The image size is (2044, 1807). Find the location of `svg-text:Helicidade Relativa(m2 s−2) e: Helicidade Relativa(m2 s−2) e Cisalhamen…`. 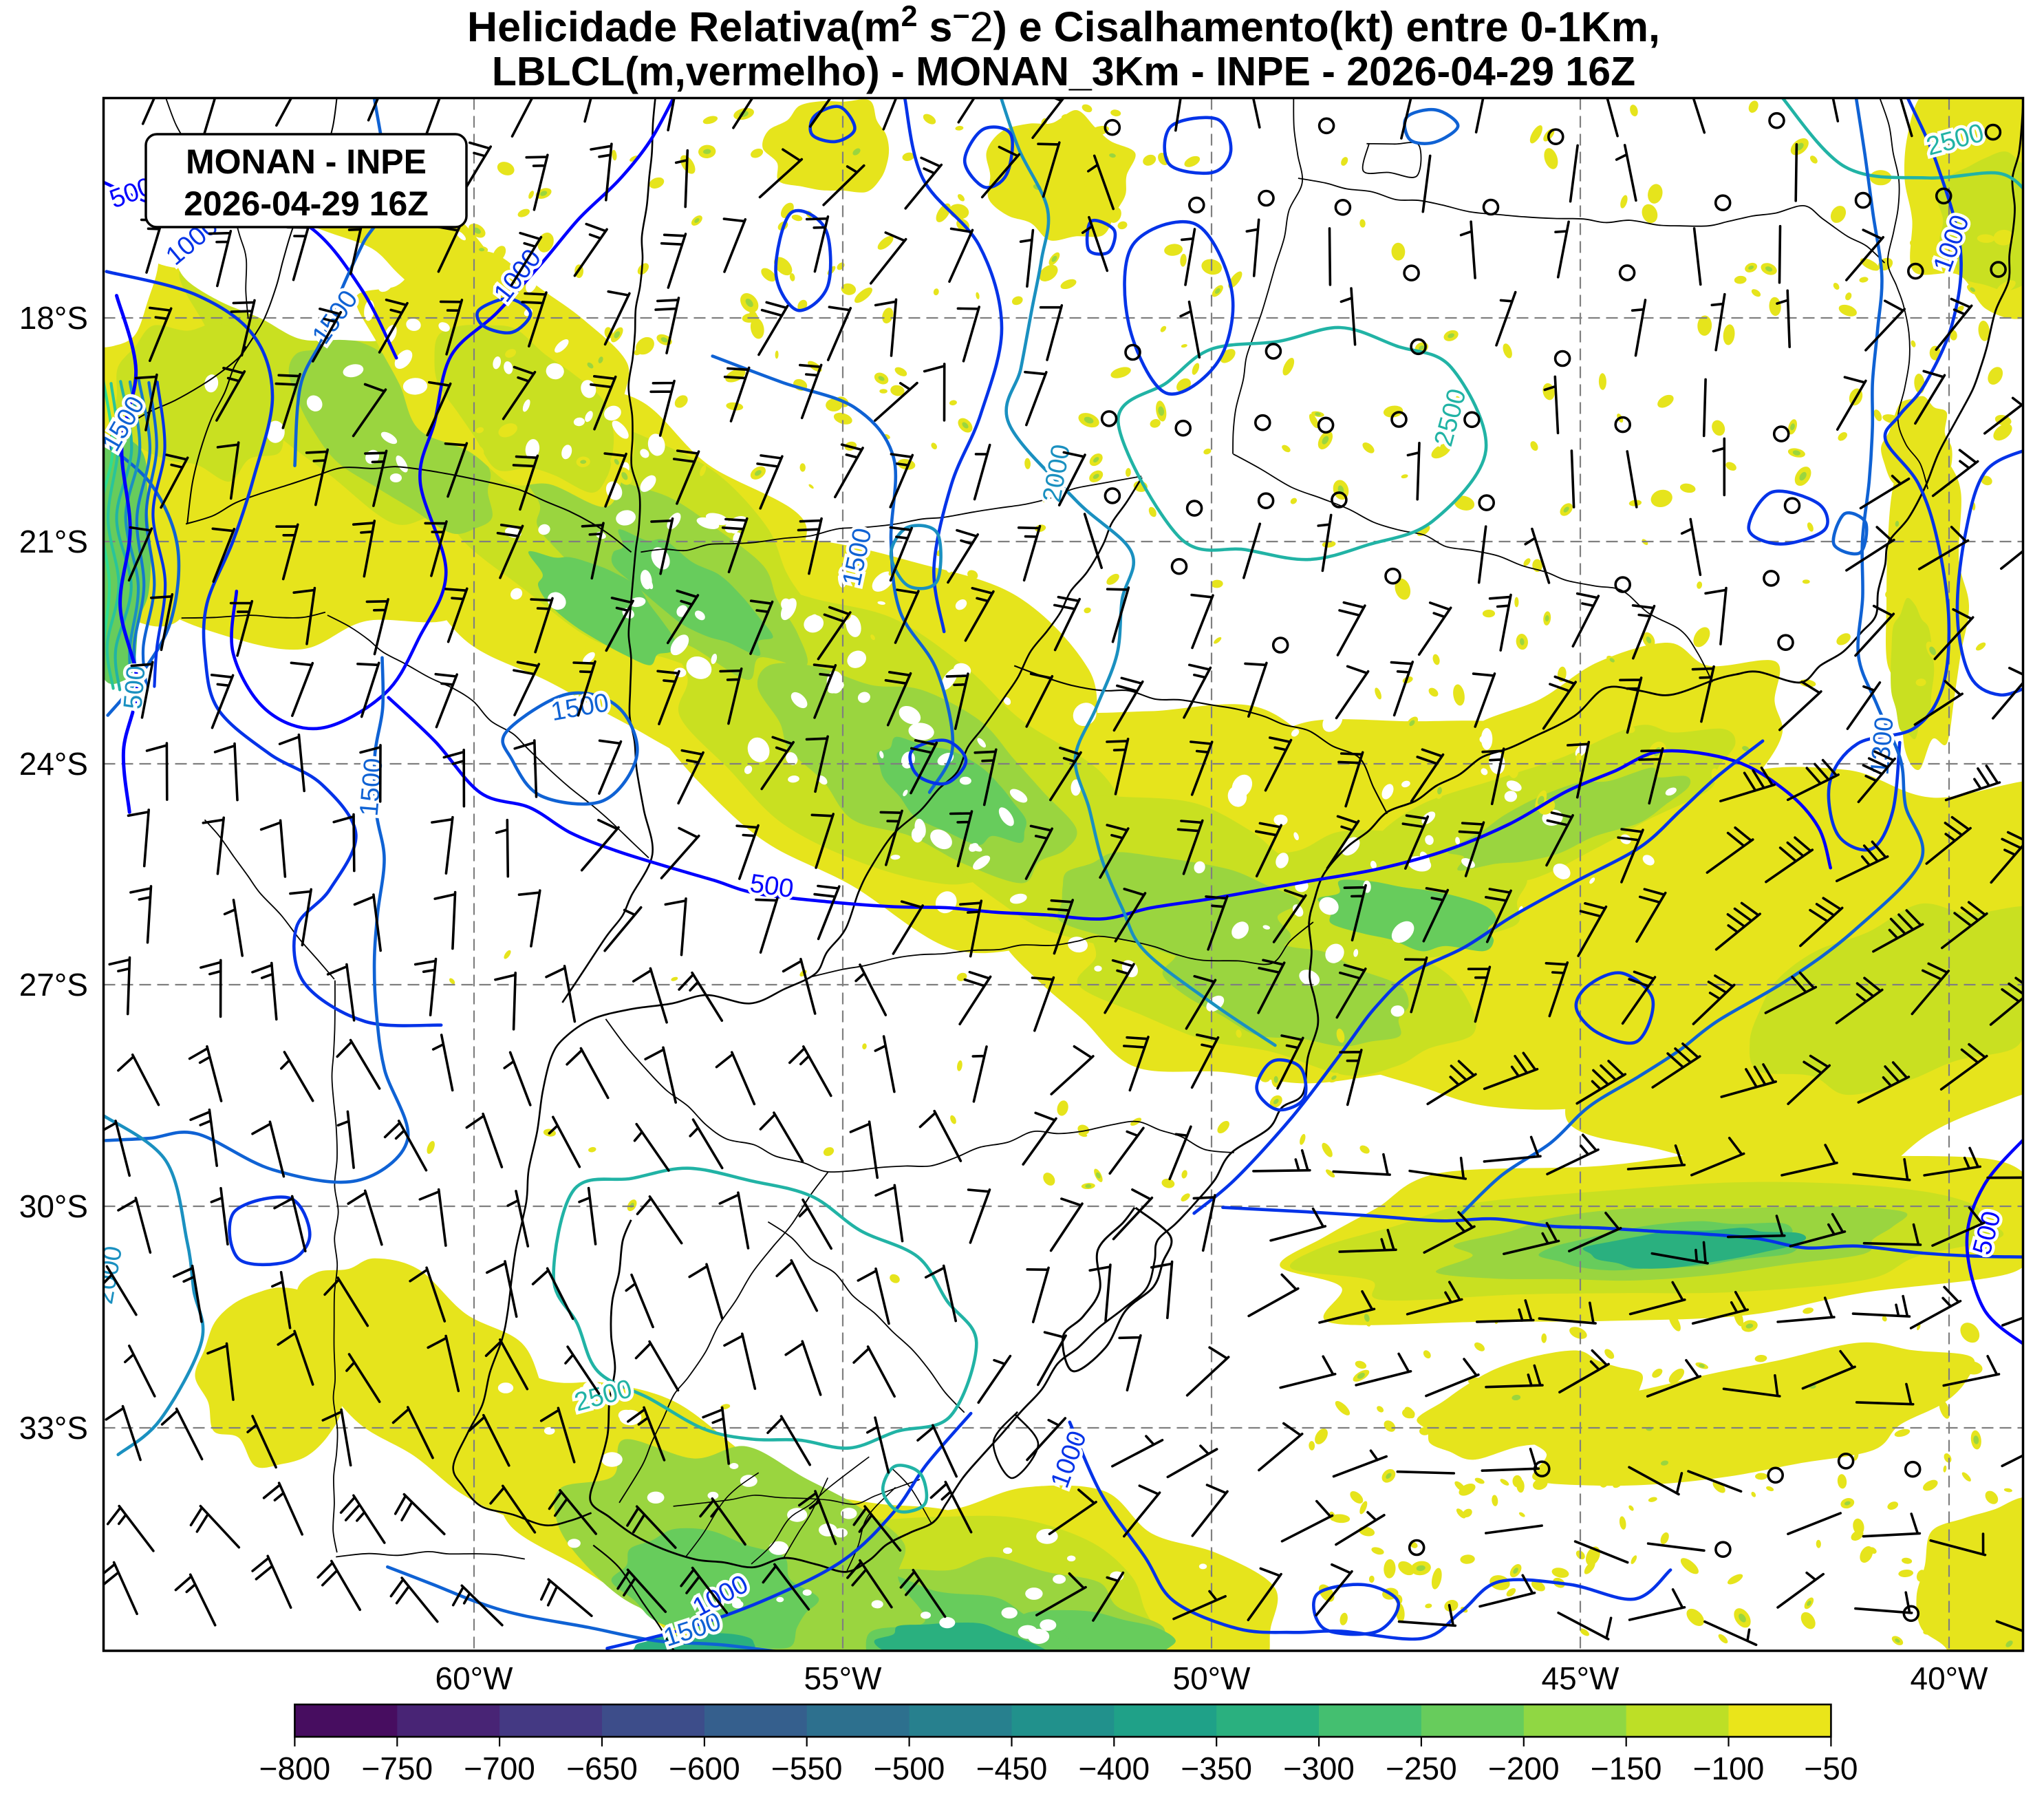

svg-text:Helicidade Relativa(m2 s−2) e: Helicidade Relativa(m2 s−2) e Cisalhamen… is located at coordinates (1063, 25).